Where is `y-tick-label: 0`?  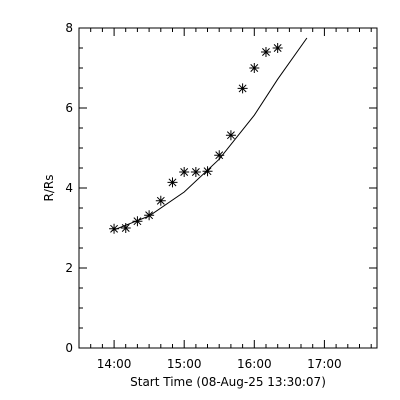
y-tick-label: 0 is located at coordinates (69, 348).